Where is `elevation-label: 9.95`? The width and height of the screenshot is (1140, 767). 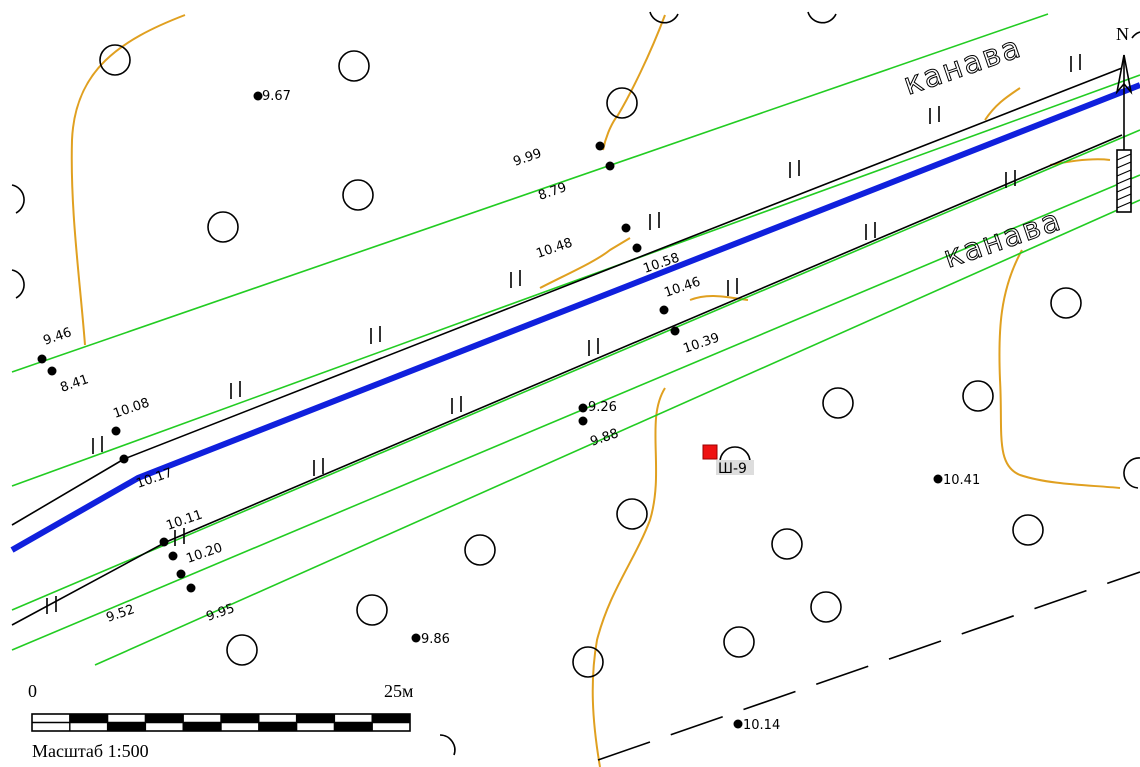
elevation-label: 9.95 is located at coordinates (220, 613).